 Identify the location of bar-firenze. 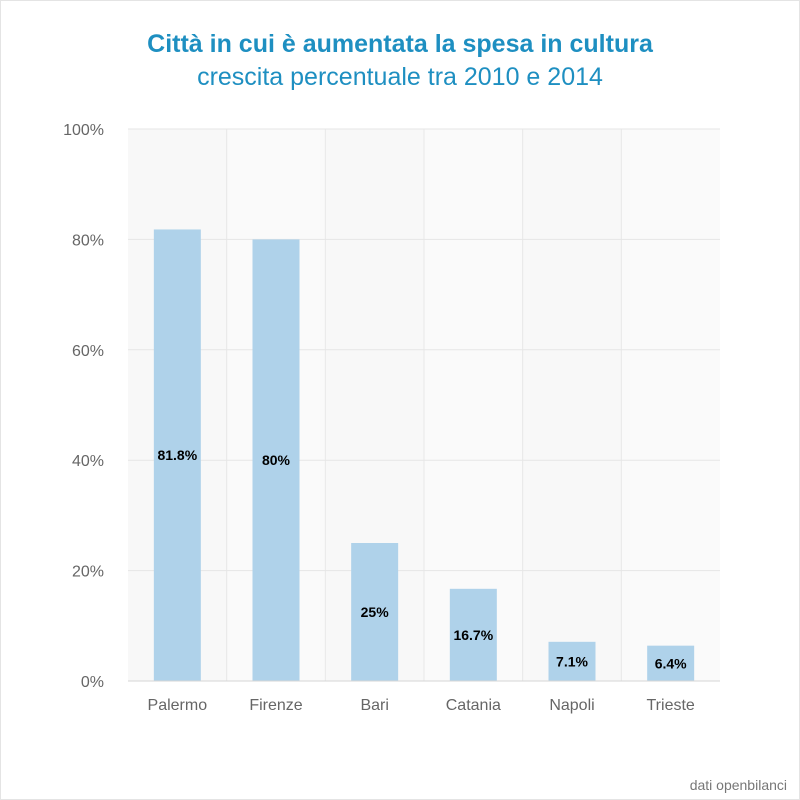
(276, 460).